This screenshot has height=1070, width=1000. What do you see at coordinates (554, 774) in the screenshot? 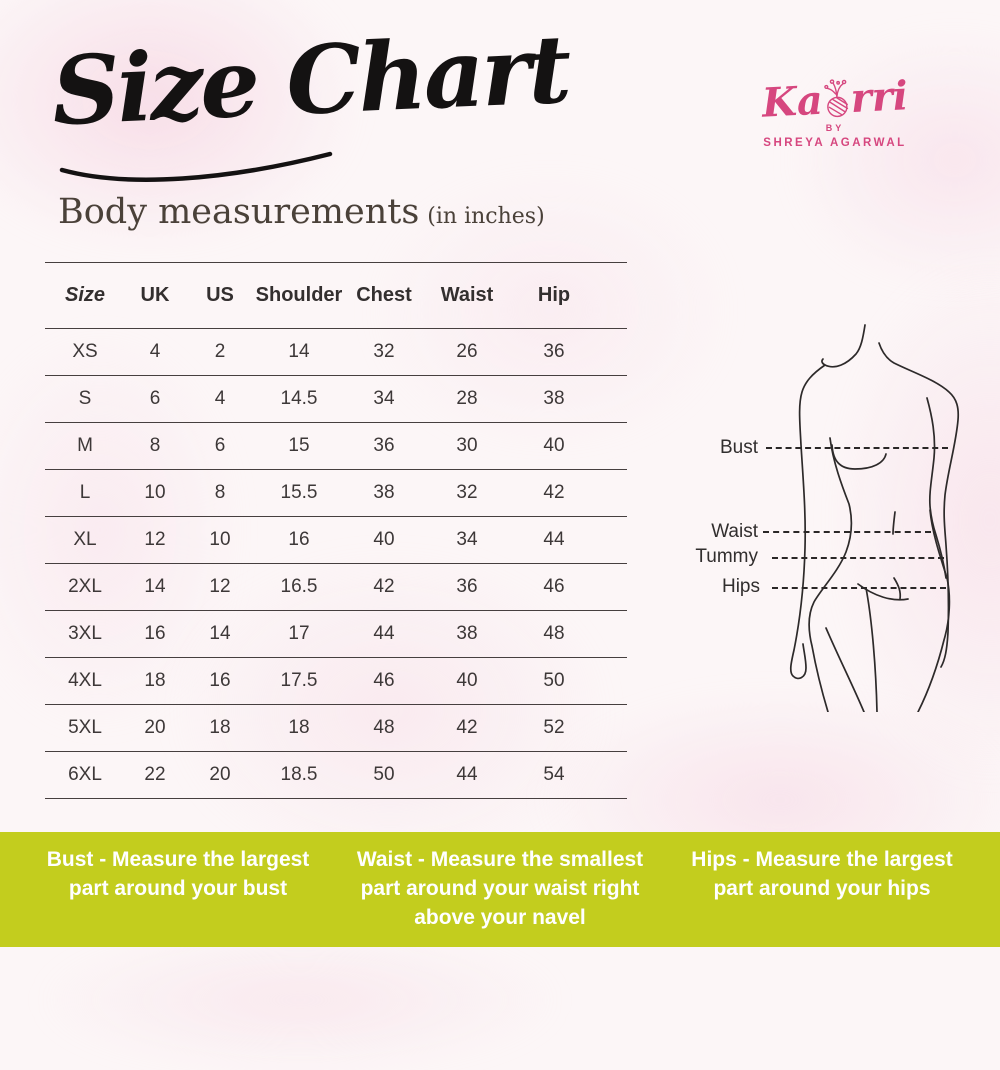
I see `table-cell: 54` at bounding box center [554, 774].